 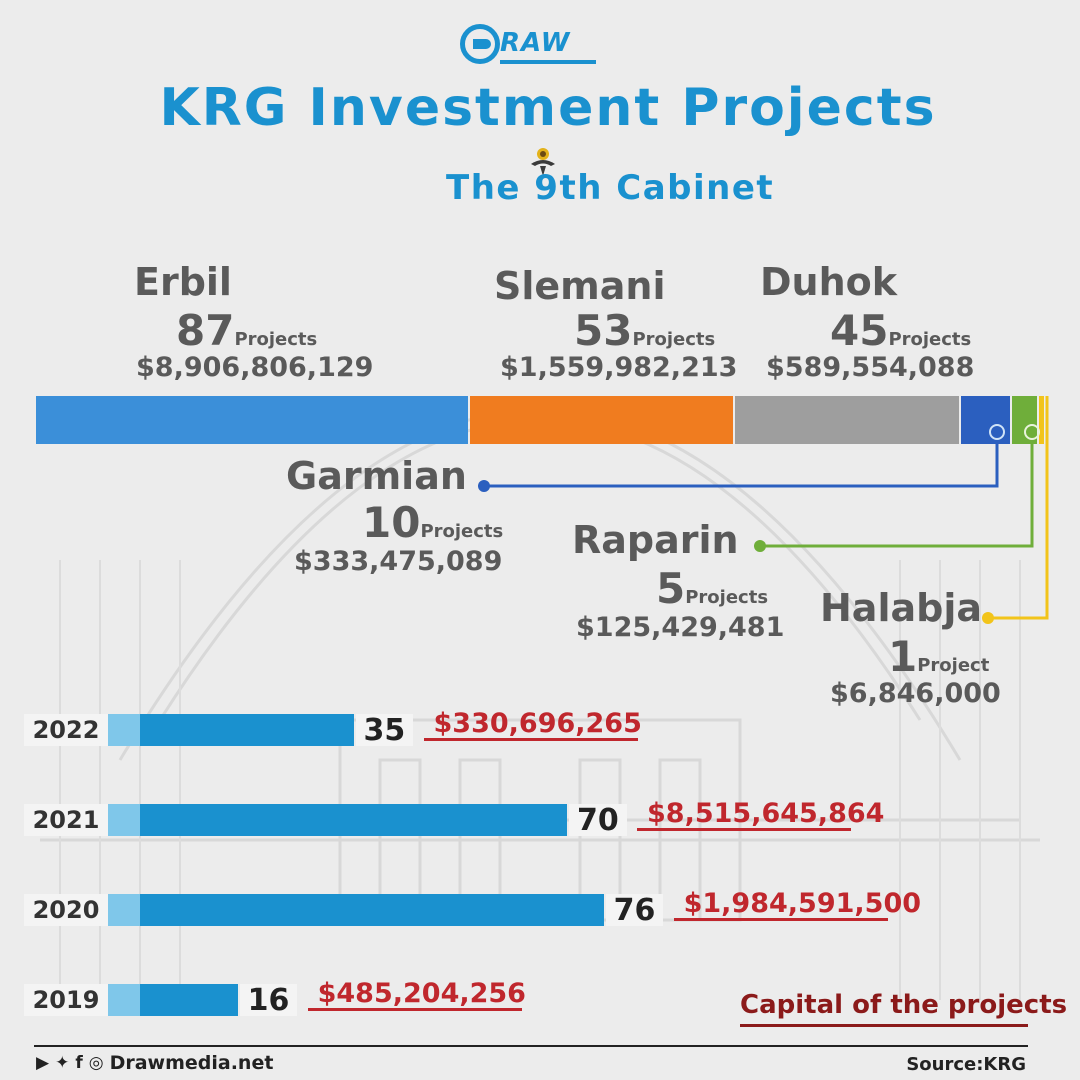 I want to click on year-label: 2020, so click(x=66, y=910).